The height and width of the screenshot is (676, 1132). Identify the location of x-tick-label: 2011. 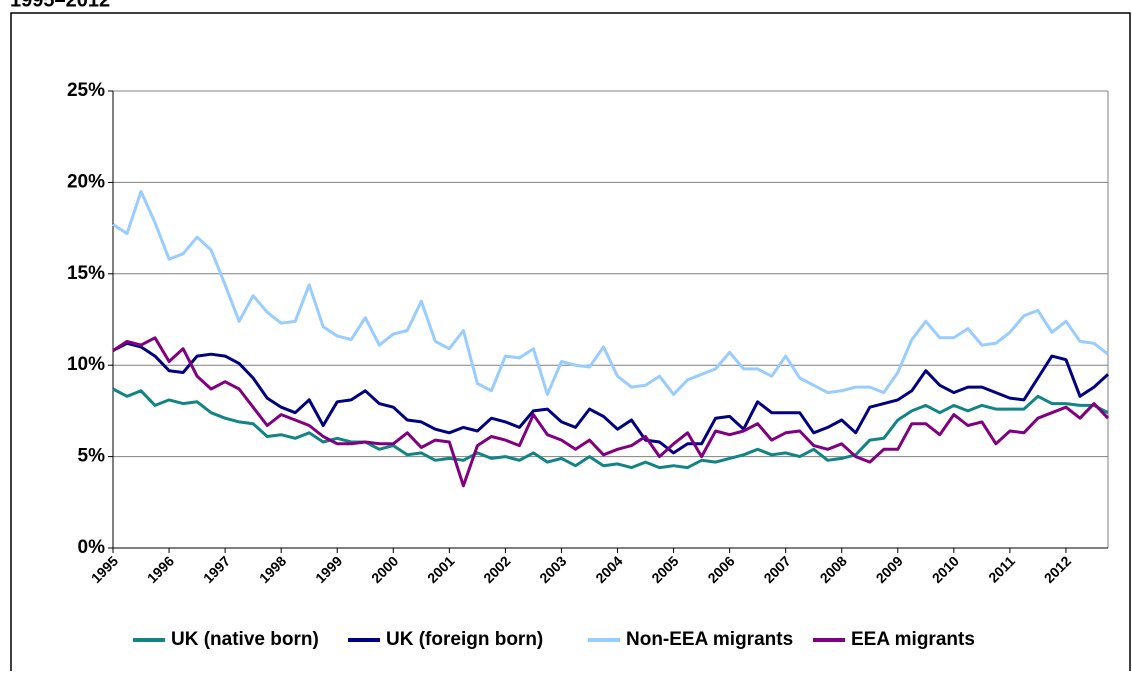
(1001, 569).